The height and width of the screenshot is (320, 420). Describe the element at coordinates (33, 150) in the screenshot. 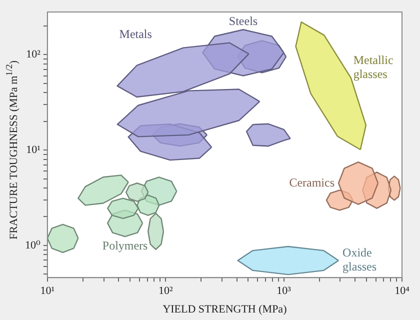

I see `y-tick-label: 10¹` at that location.